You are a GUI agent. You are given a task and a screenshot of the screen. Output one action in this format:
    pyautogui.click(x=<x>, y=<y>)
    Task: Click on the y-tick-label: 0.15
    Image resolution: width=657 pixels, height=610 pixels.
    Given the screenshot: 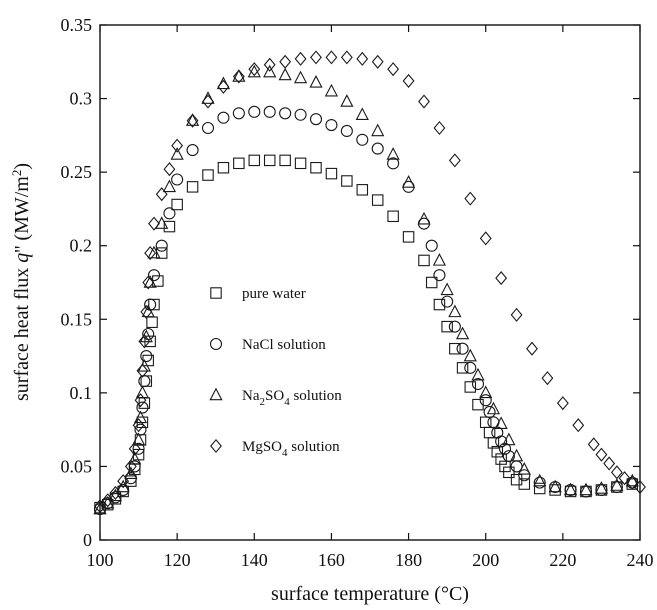 What is the action you would take?
    pyautogui.click(x=77, y=319)
    